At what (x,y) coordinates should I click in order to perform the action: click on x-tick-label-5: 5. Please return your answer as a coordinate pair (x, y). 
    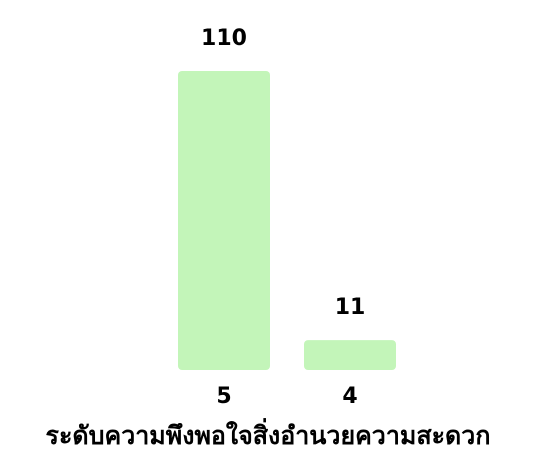
    Looking at the image, I should click on (223, 396).